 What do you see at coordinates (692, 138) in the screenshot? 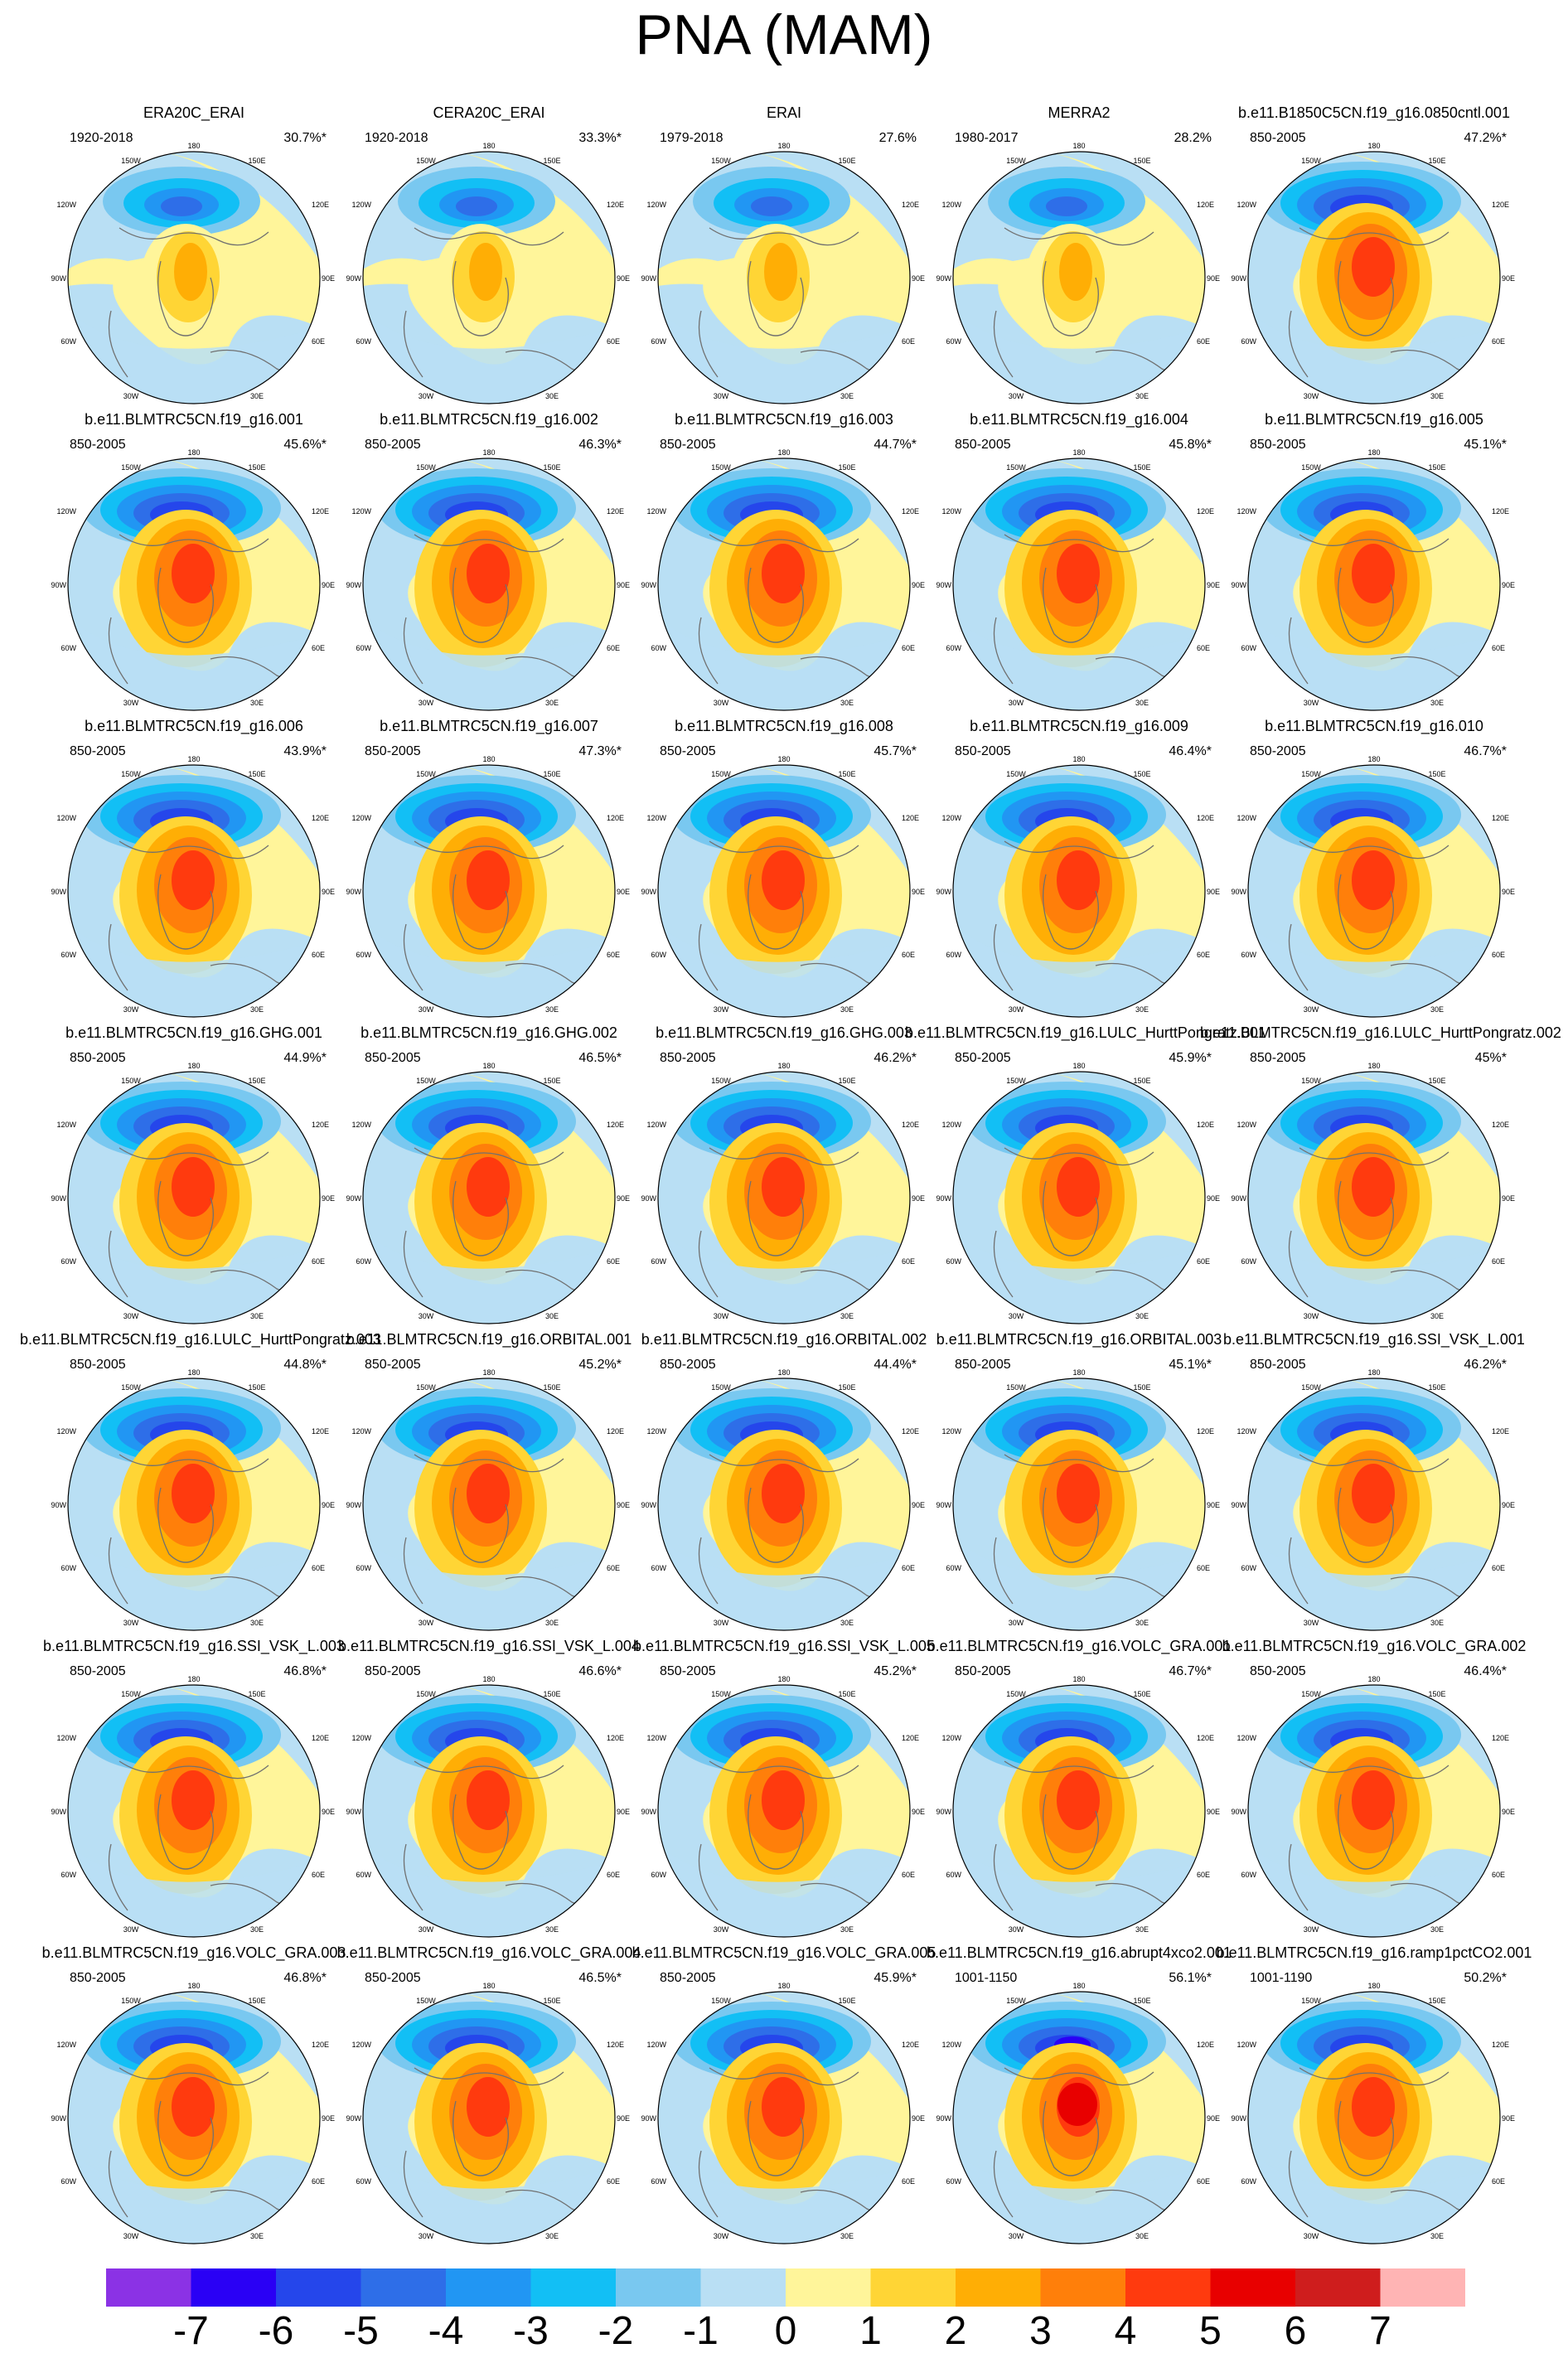
I see `panel-years: 1979-2018` at bounding box center [692, 138].